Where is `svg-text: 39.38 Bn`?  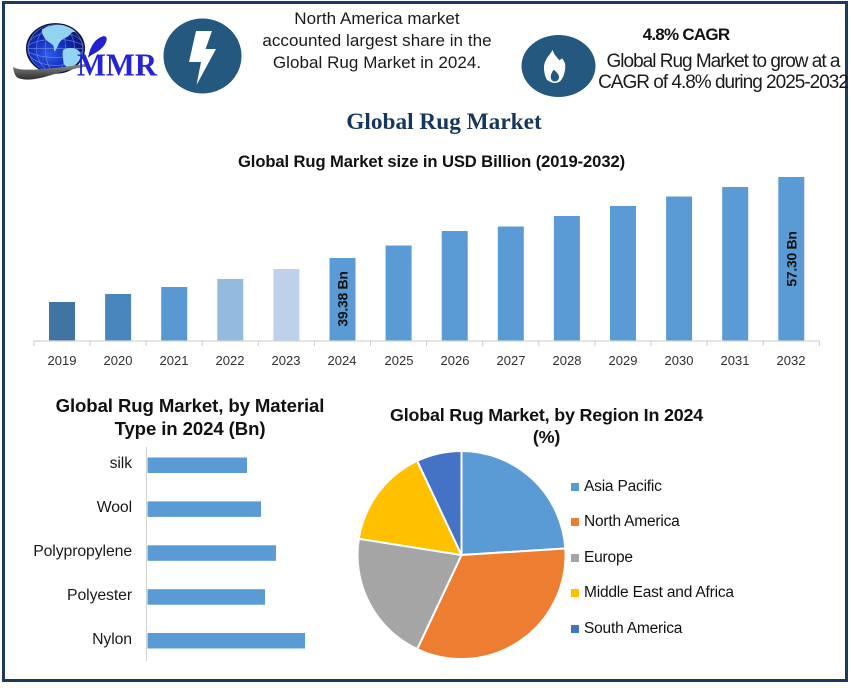
svg-text: 39.38 Bn is located at coordinates (343, 298).